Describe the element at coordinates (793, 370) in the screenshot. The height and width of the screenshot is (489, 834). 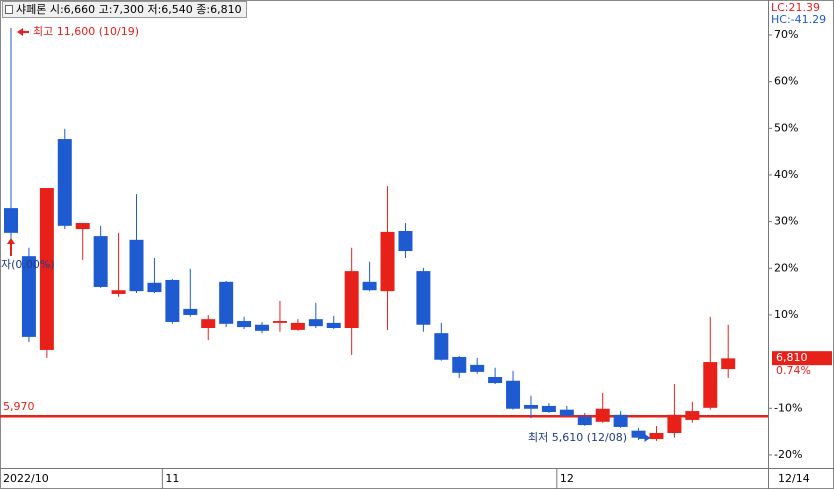
I see `last-change-label: 0.74%` at that location.